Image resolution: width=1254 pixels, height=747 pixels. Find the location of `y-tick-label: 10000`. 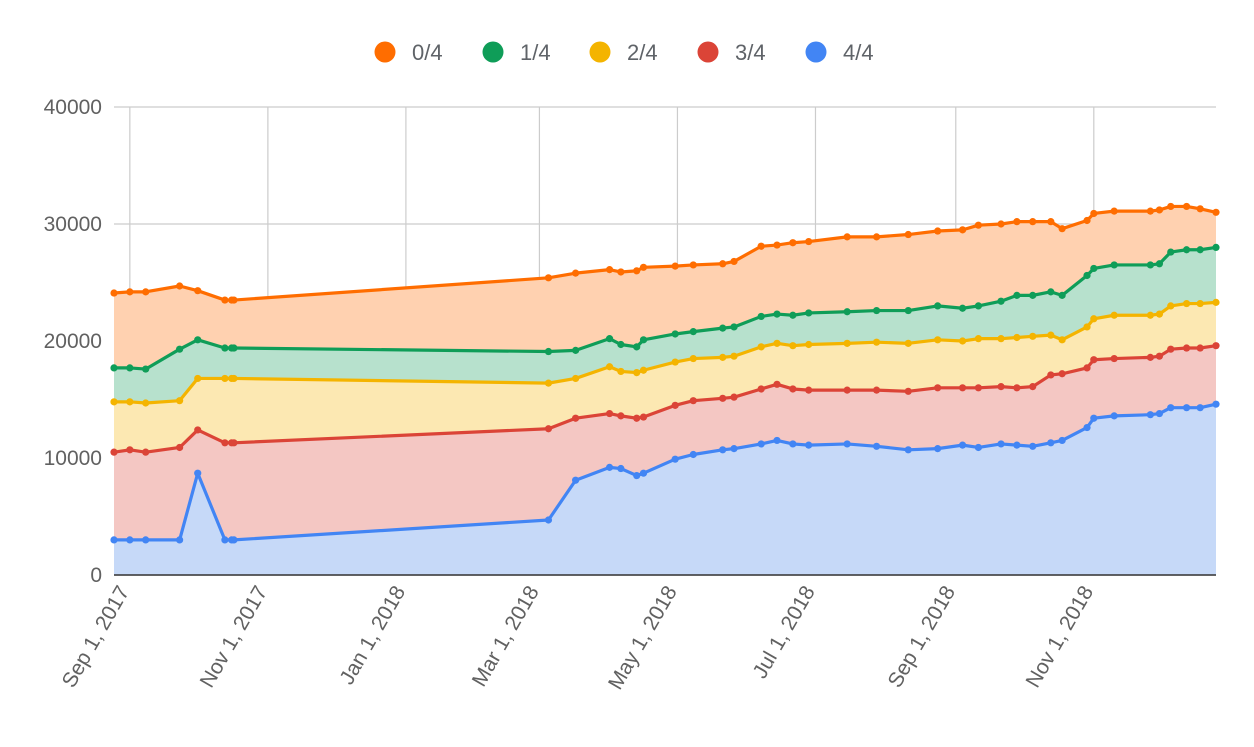

y-tick-label: 10000 is located at coordinates (73, 458).